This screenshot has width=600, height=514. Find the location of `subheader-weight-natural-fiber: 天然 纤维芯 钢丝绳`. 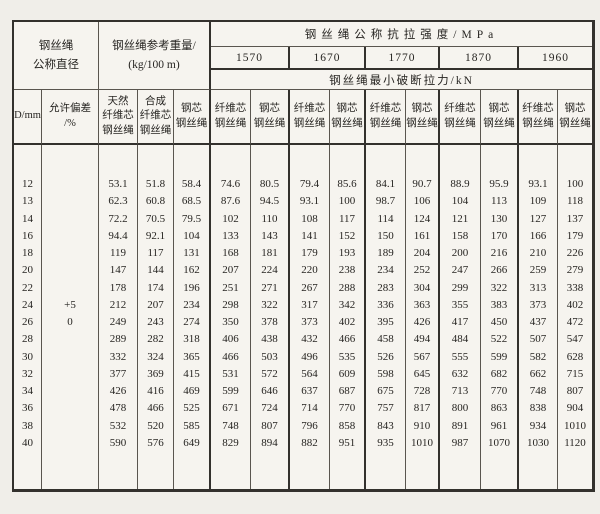

subheader-weight-natural-fiber: 天然 纤维芯 钢丝绳 is located at coordinates (118, 117).